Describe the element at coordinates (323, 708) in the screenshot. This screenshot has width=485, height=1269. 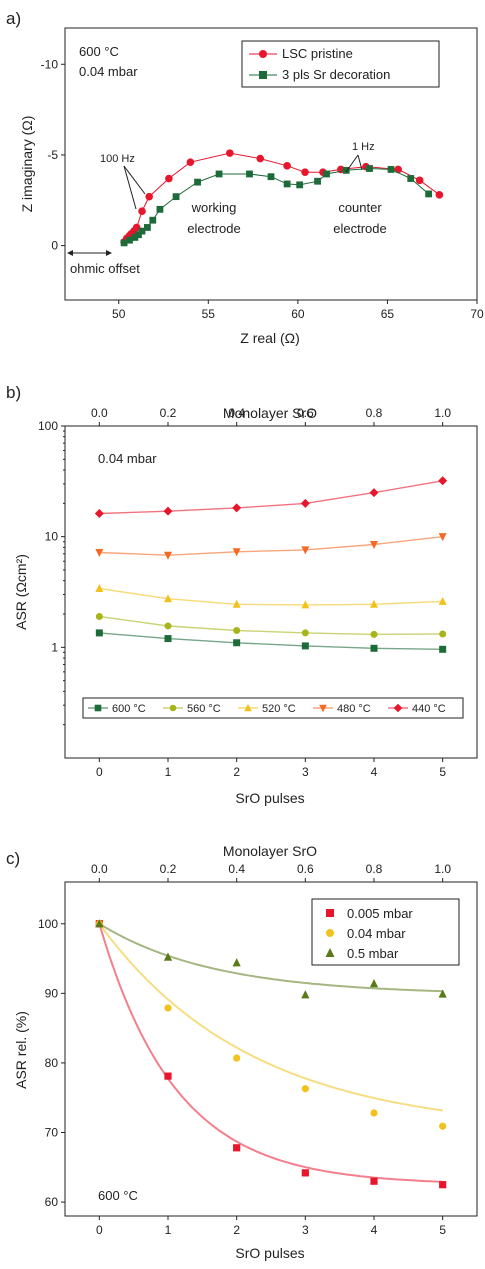
I see `legend-marker-480-c` at that location.